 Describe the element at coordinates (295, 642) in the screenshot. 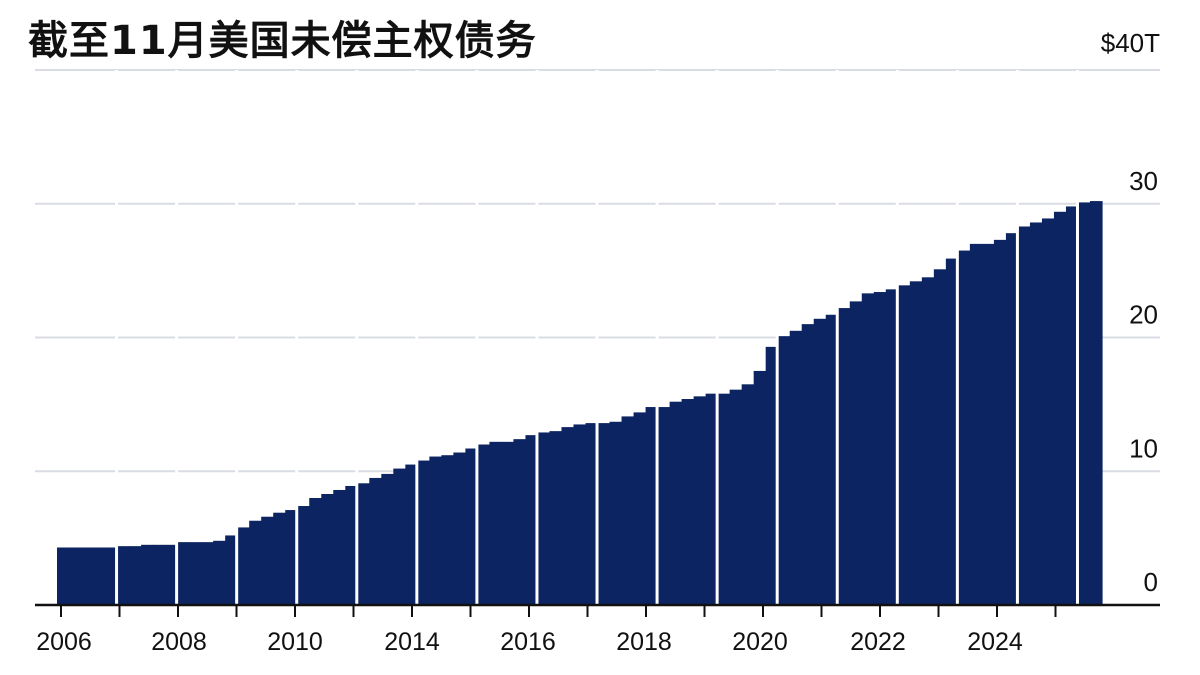

I see `x-tick-label: 2010` at that location.